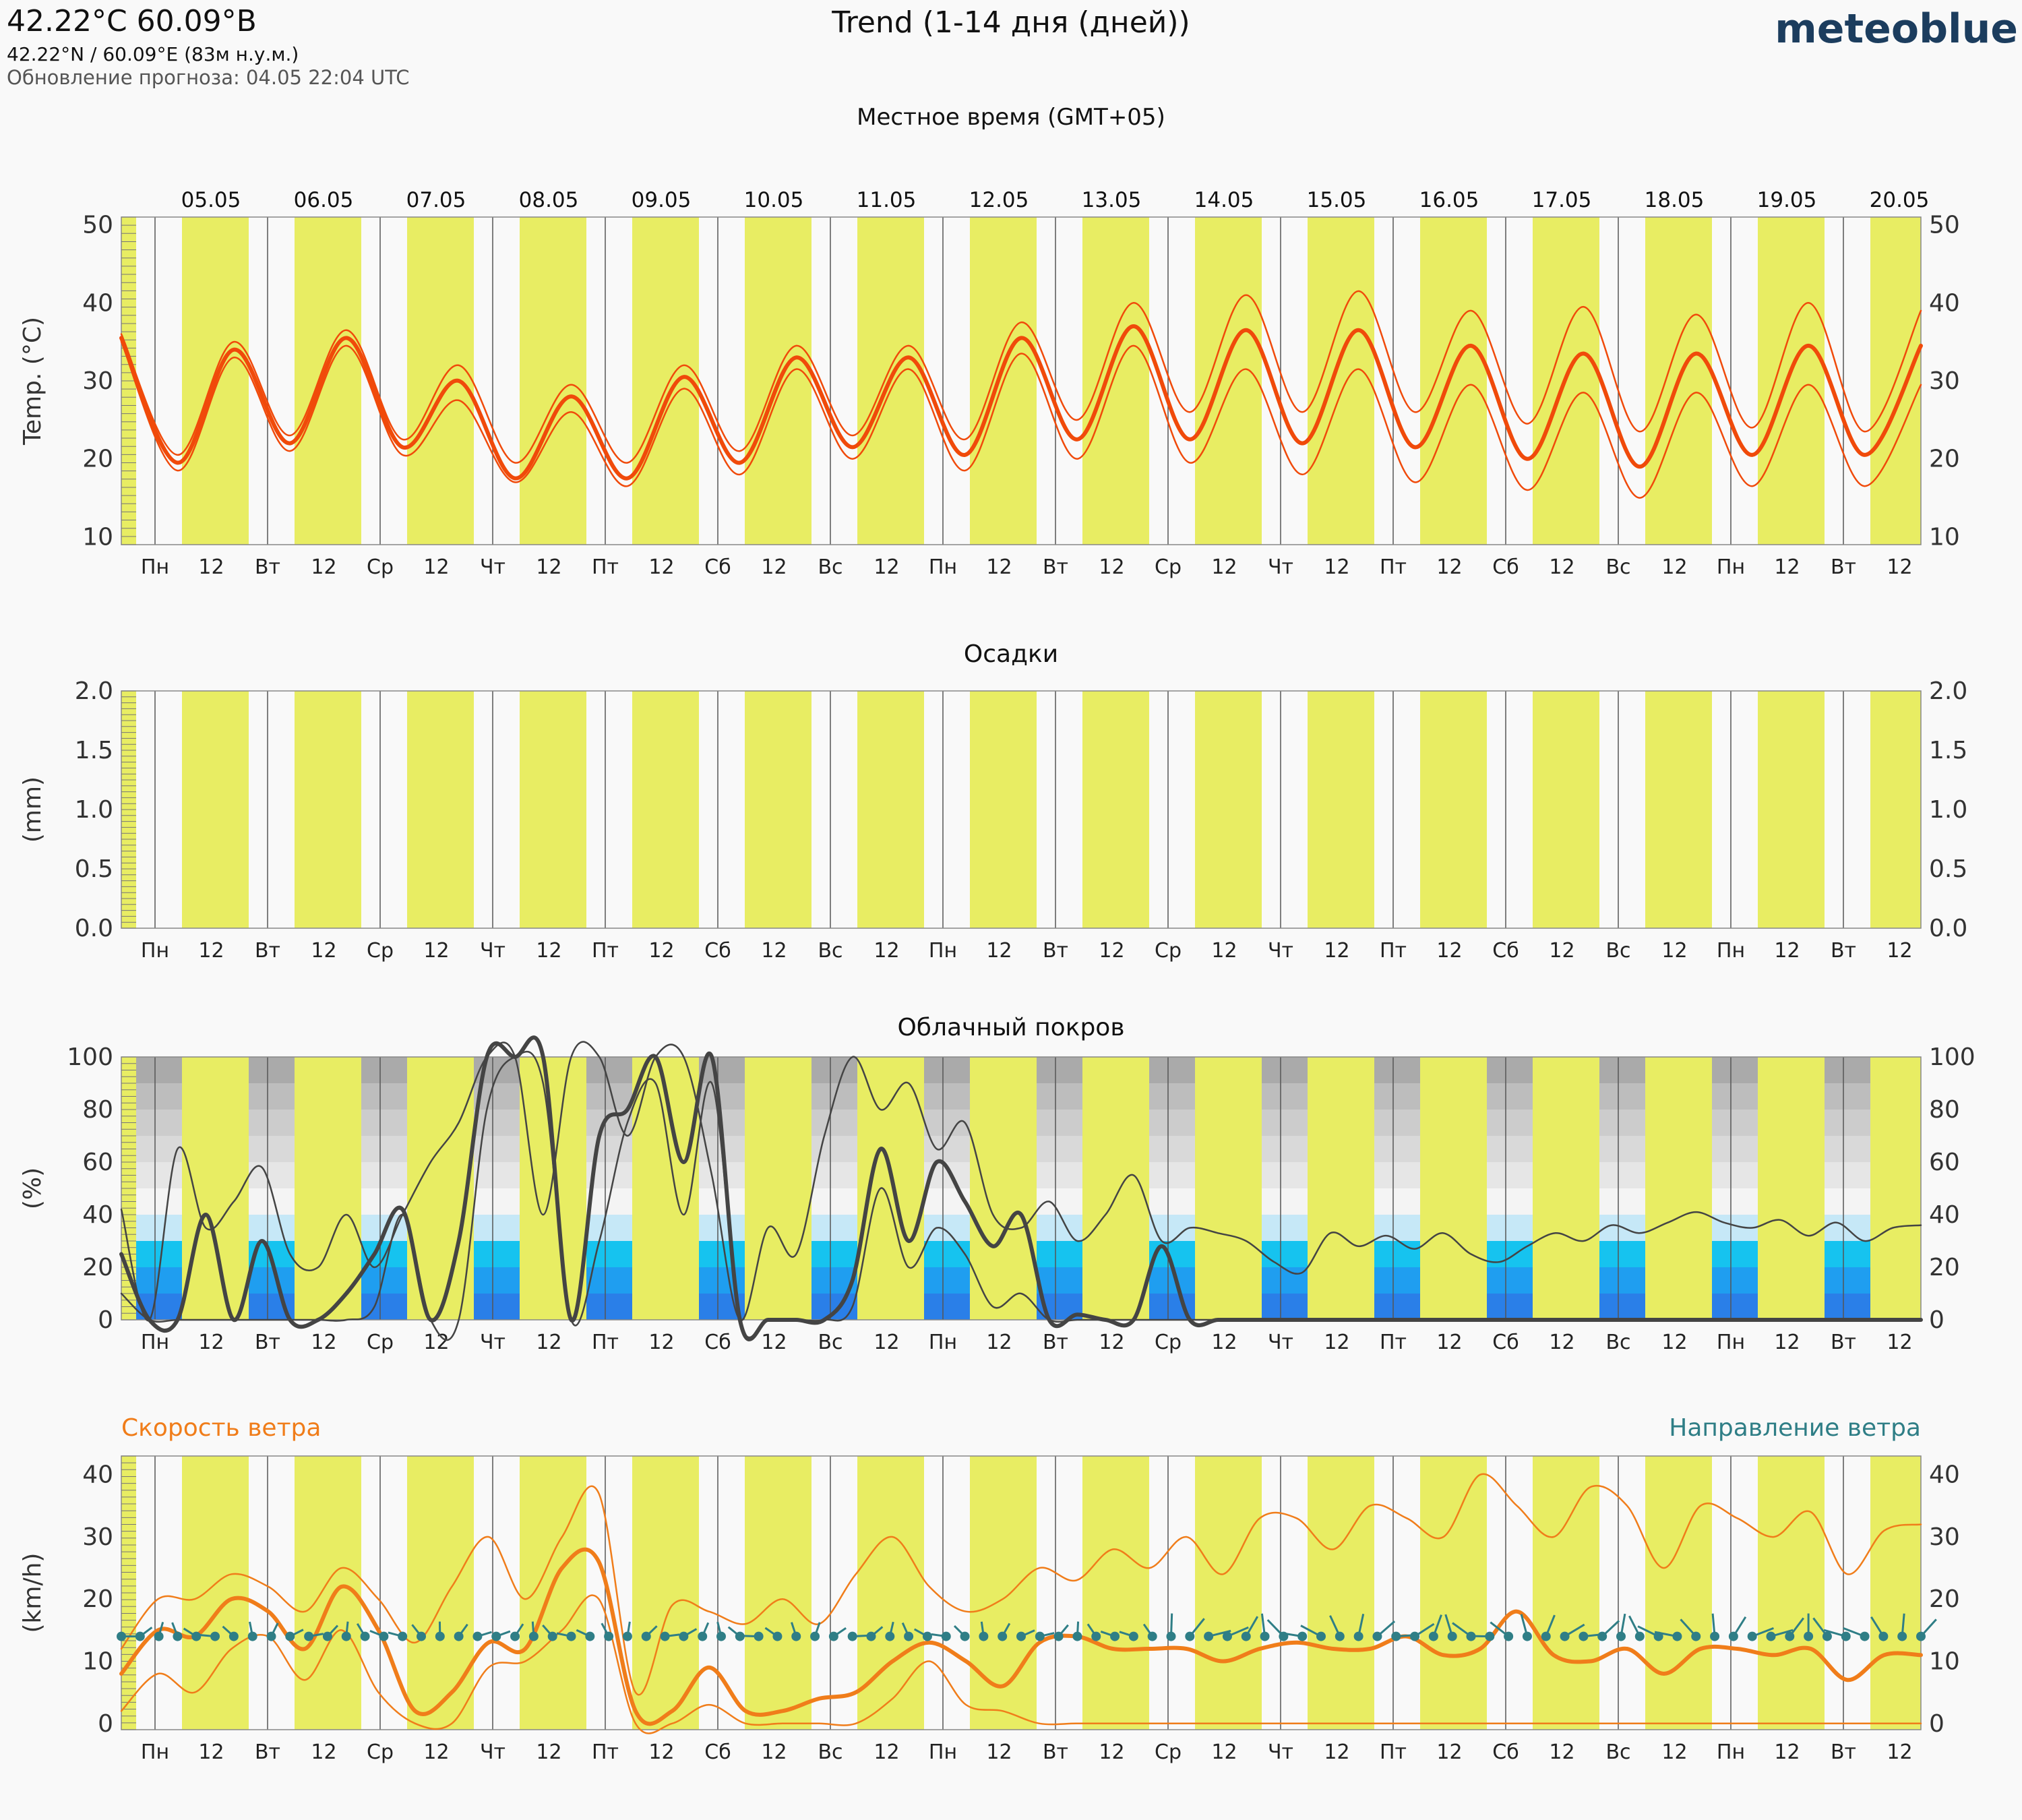 This screenshot has height=1820, width=2022. I want to click on chart-main-title: Trend (1-14 дня (дней)), so click(1011, 23).